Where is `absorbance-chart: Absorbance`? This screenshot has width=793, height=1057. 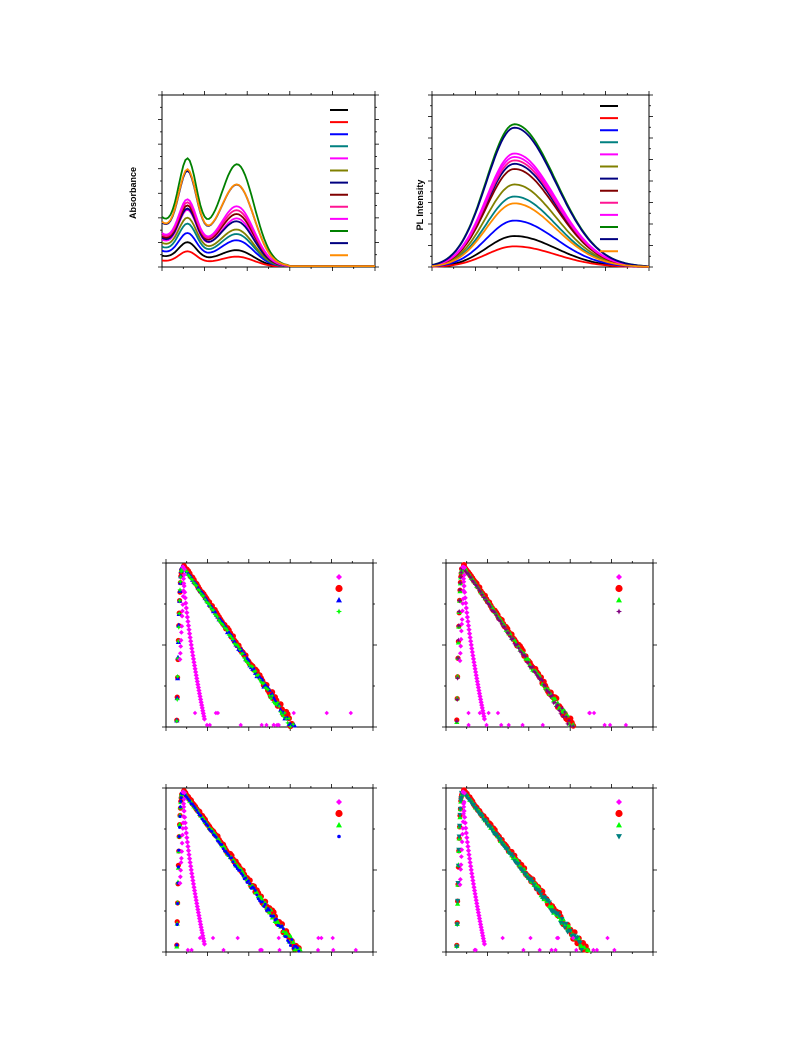 absorbance-chart: Absorbance is located at coordinates (253, 181).